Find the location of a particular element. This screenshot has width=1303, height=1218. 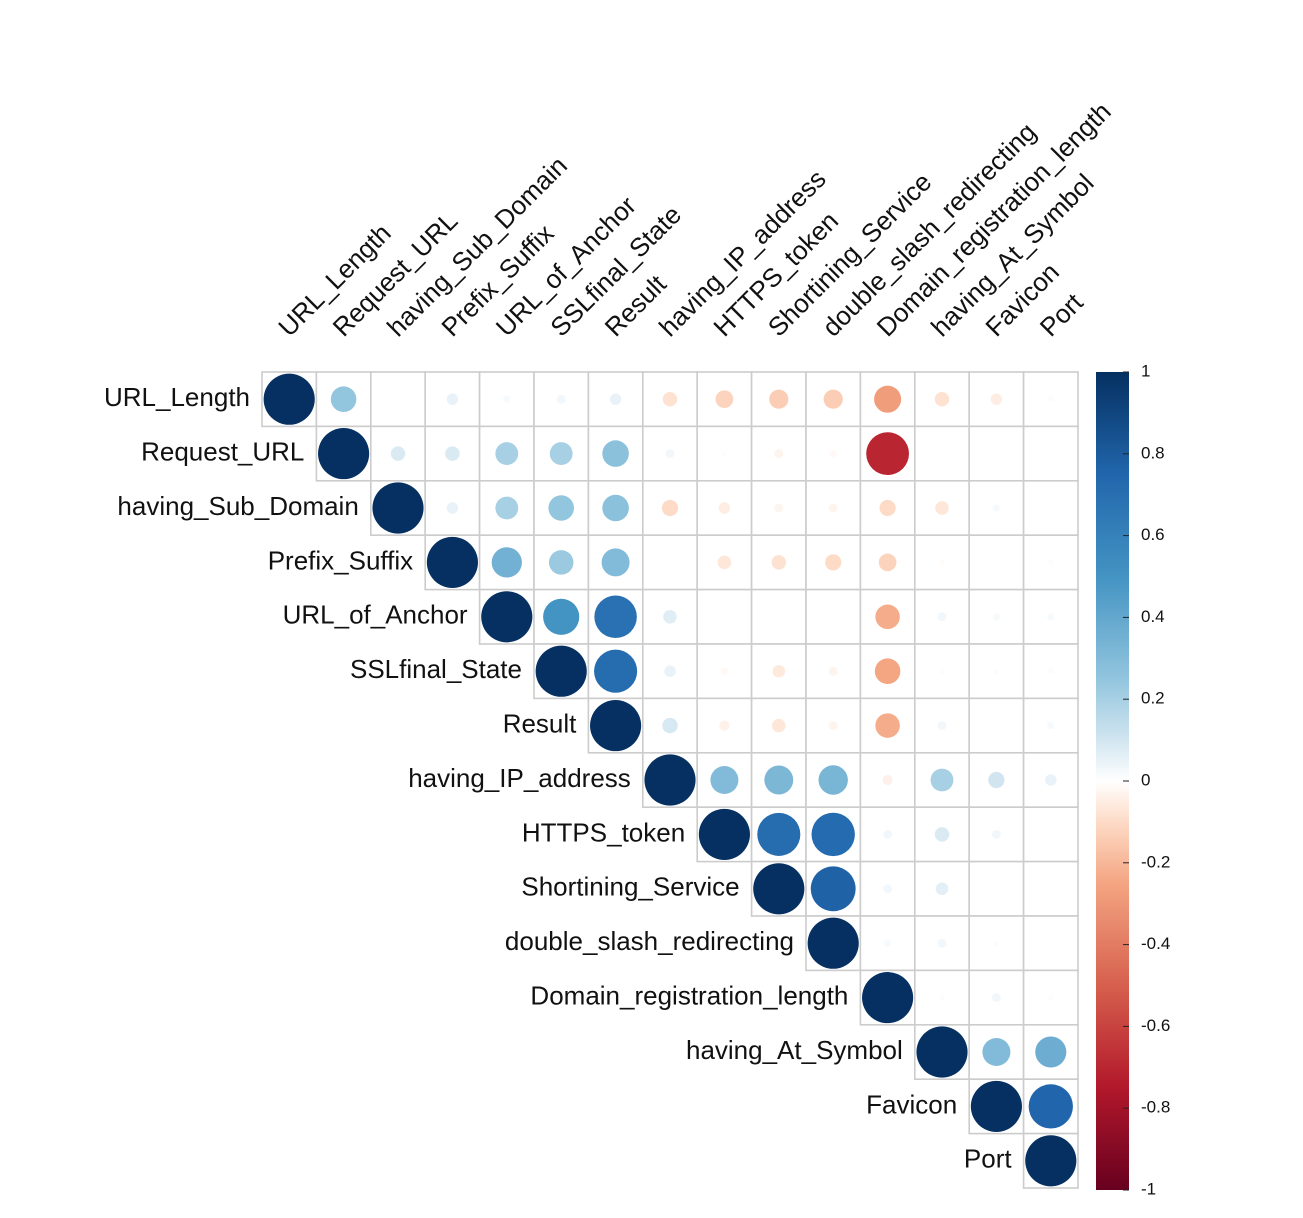

color-legend: 1 0.8 0.6 0.4 0.2 0 -0.2 -0.4 -0.6 -0.8 -1 is located at coordinates (1133, 779).